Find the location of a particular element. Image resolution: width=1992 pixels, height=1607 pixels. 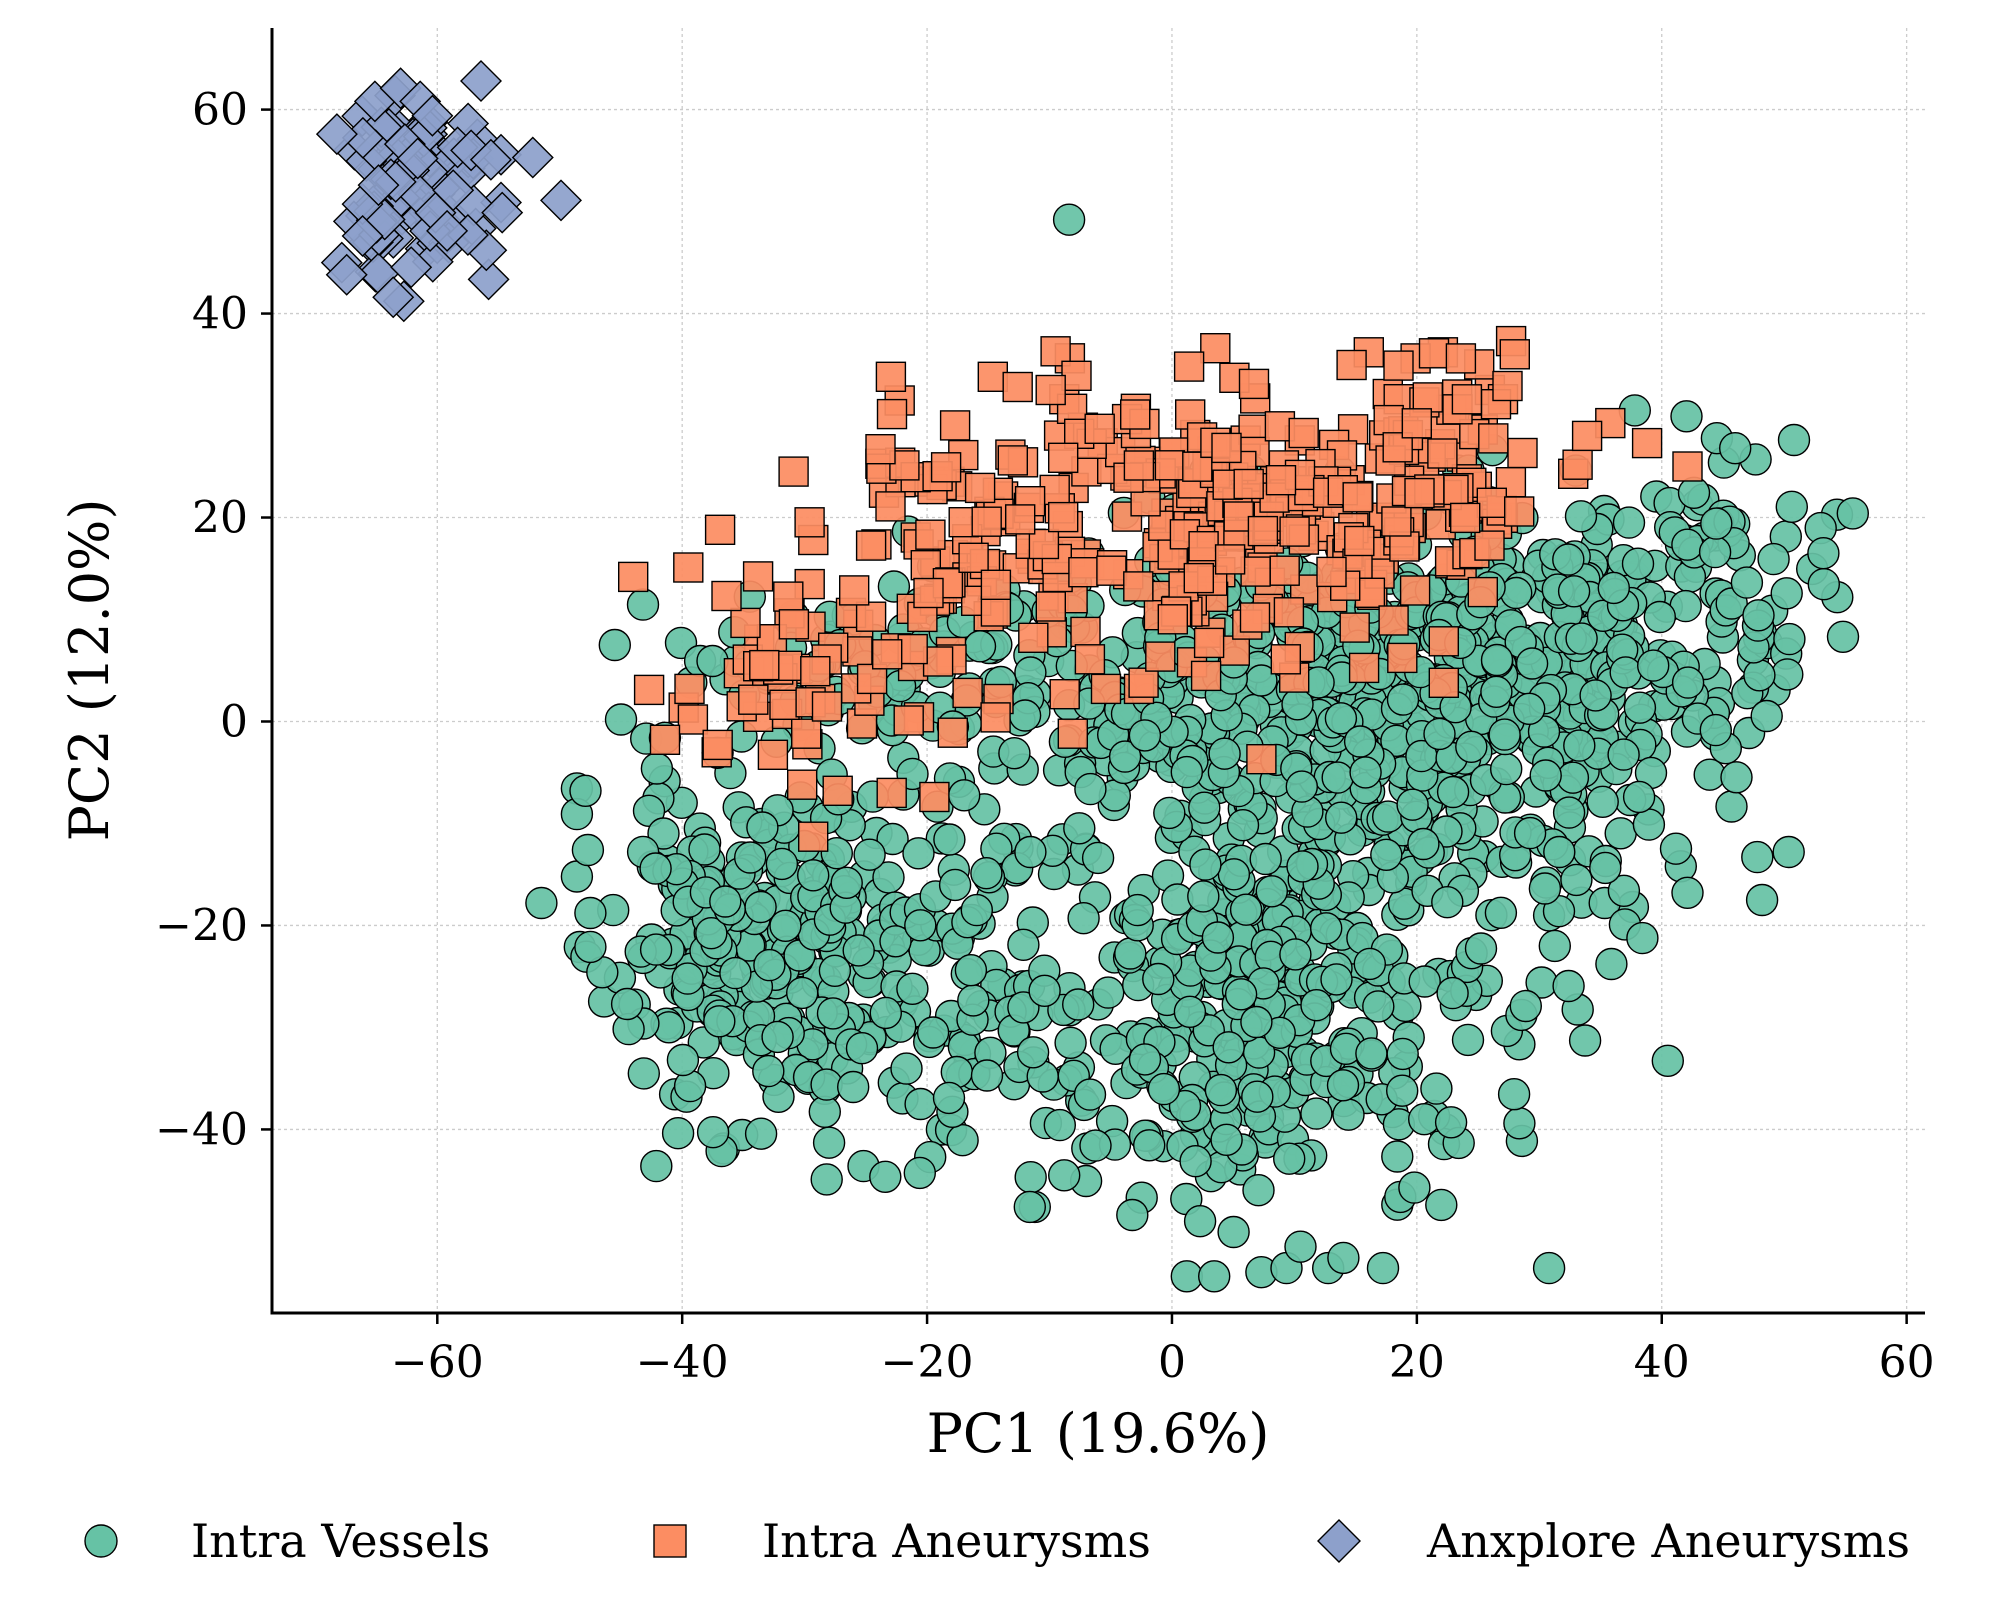

legend-item-intra-aneurysms: Intra Aneurysms is located at coordinates (902, 1541).